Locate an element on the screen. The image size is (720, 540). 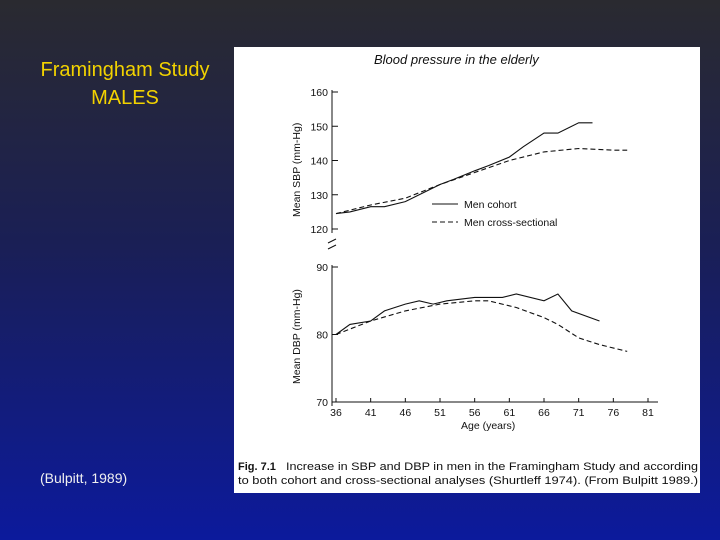
x-tick-label: 61 is located at coordinates (509, 413).